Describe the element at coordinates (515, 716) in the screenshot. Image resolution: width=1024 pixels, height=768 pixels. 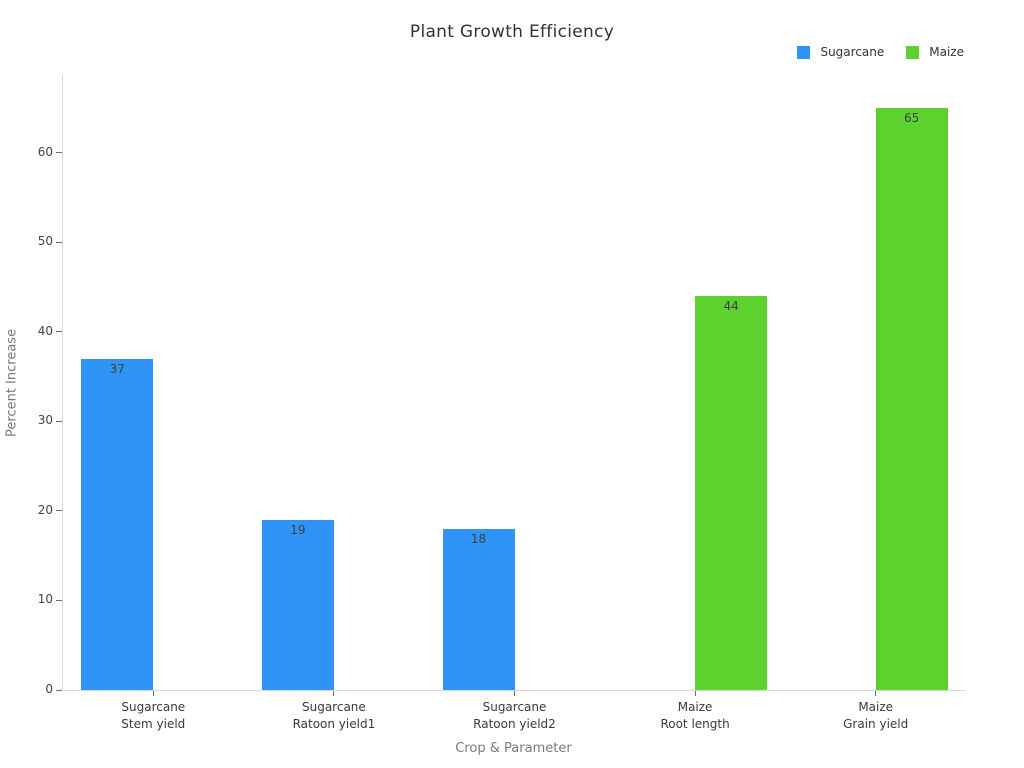
I see `x-tick-label: Sugarcane Ratoon yield2` at that location.